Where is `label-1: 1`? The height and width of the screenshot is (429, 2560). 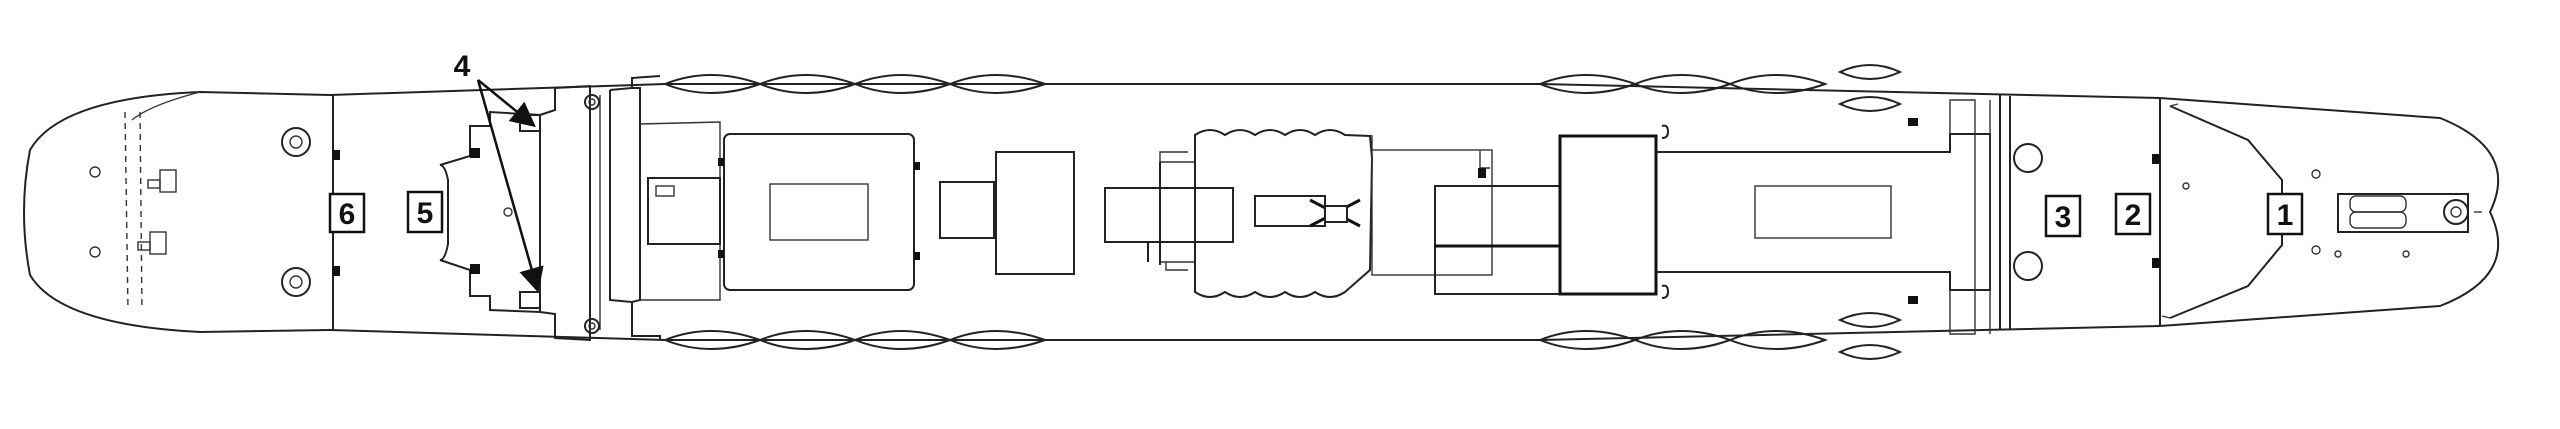 label-1: 1 is located at coordinates (2285, 214).